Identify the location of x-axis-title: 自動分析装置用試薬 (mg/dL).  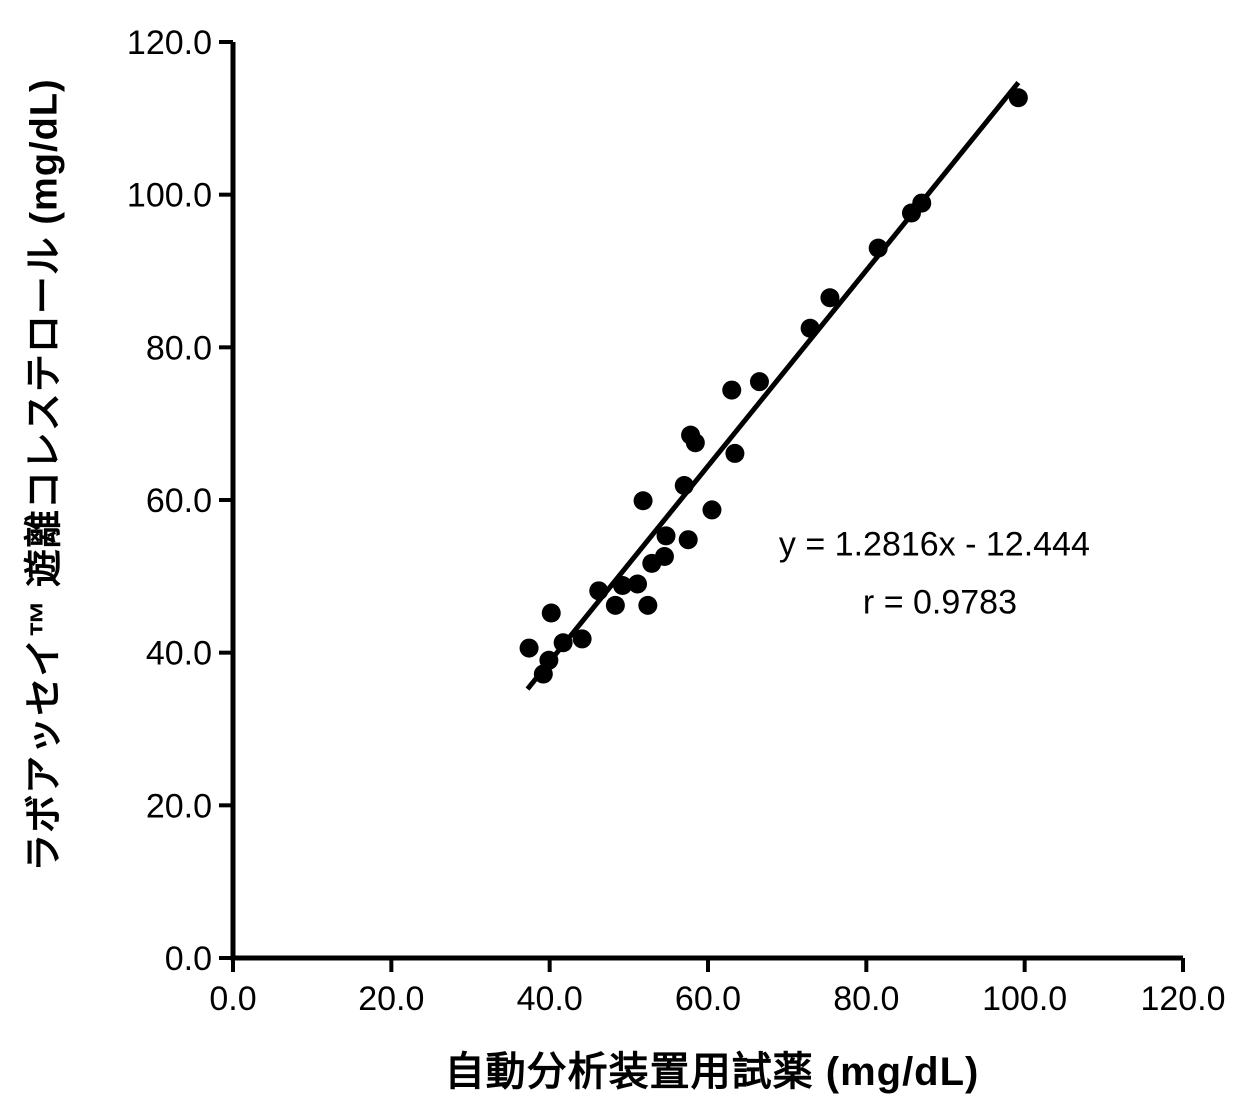
(712, 1072).